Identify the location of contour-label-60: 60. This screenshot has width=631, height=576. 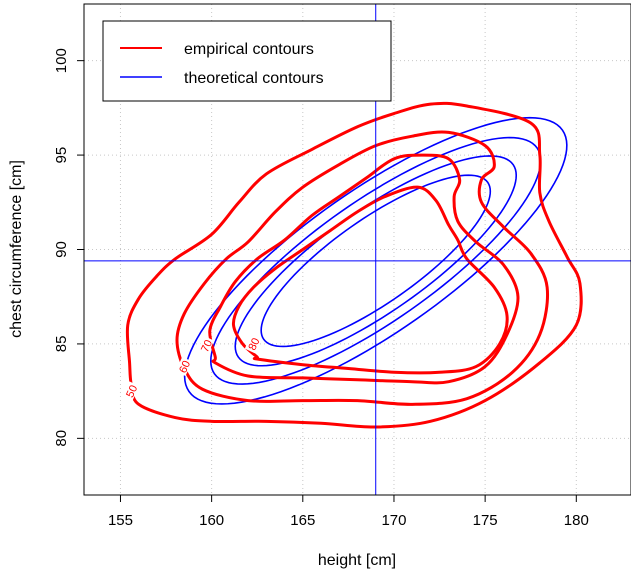
(184, 366).